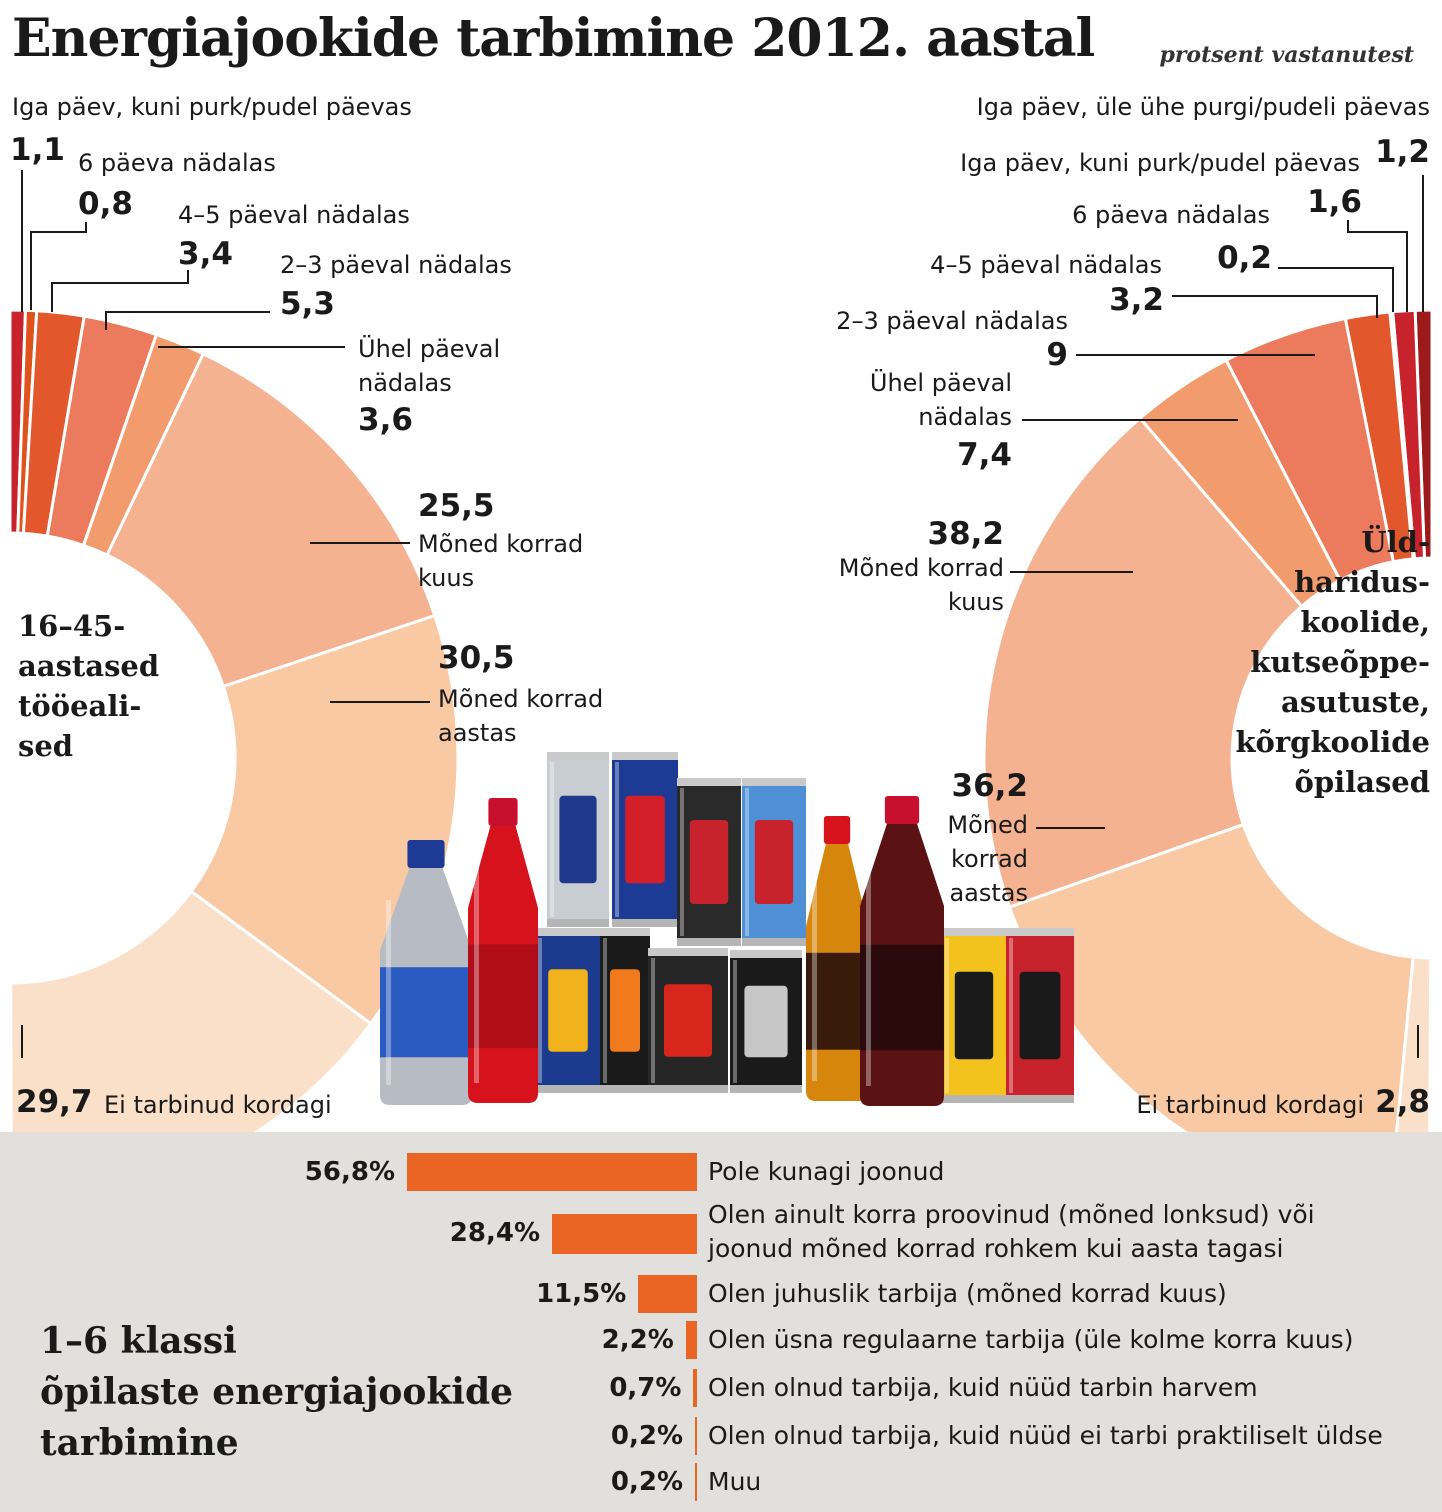 The width and height of the screenshot is (1442, 1512). I want to click on right-label-one-day: Ühel päeval, so click(940, 383).